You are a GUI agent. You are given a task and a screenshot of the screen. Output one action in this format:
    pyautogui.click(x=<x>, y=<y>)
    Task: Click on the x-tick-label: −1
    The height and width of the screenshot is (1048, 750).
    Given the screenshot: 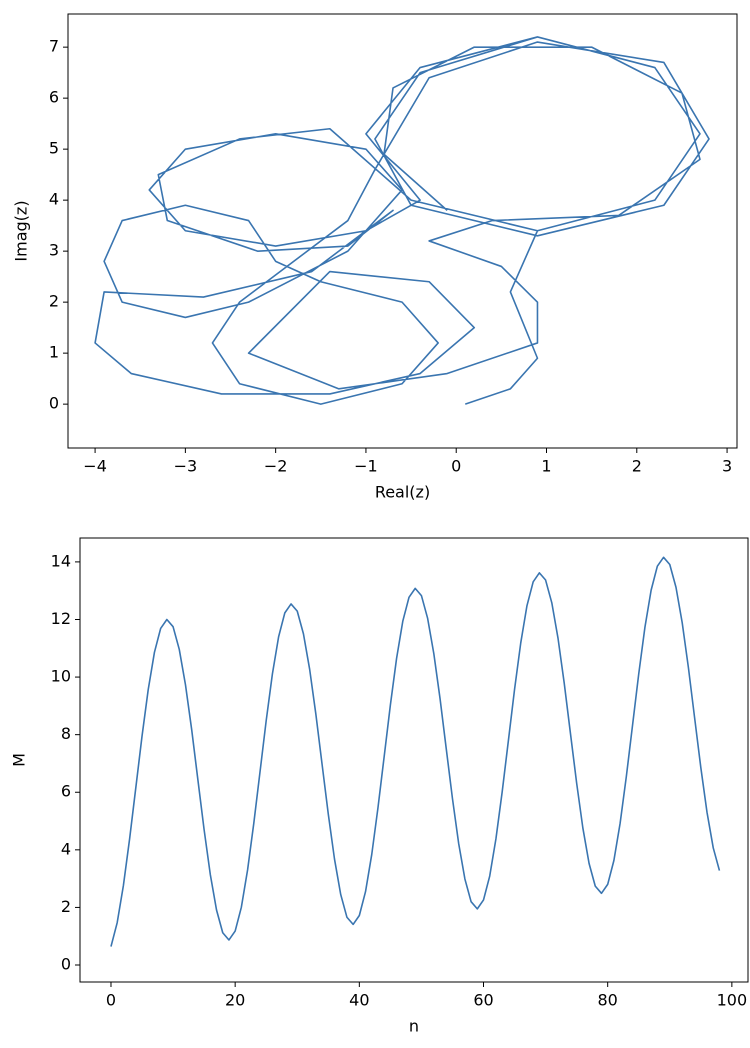 What is the action you would take?
    pyautogui.click(x=366, y=466)
    